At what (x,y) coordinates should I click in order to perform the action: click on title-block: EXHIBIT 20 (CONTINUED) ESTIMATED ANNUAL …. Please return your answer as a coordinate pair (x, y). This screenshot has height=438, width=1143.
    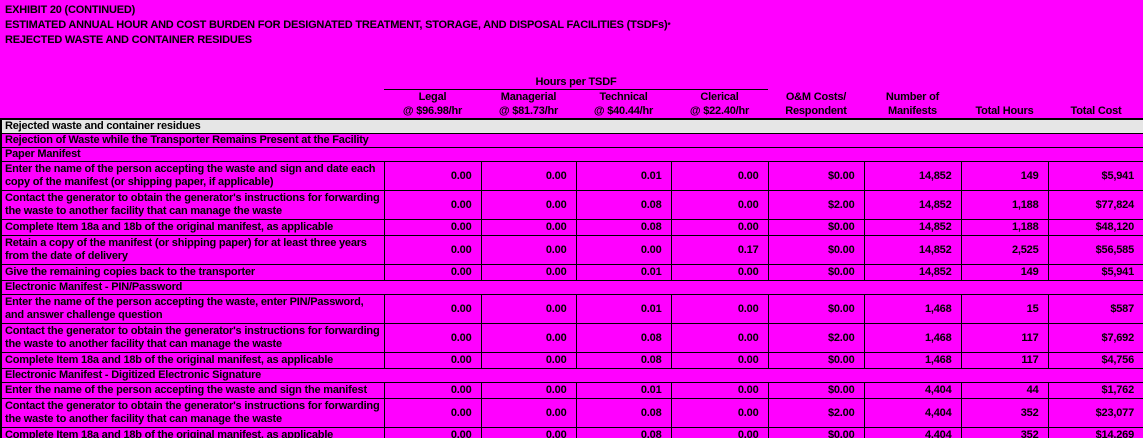
    Looking at the image, I should click on (571, 24).